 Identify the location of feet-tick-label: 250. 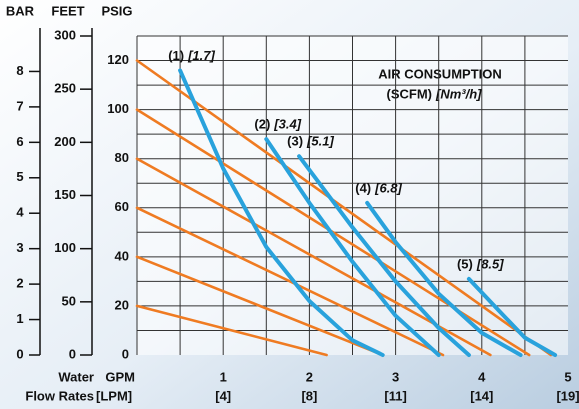
(65, 88).